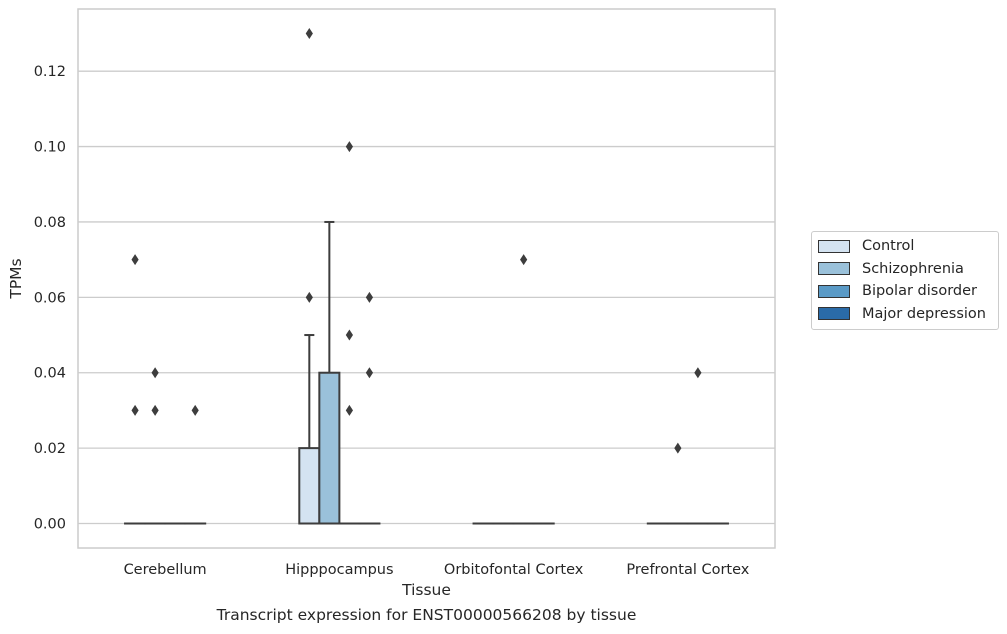 The height and width of the screenshot is (634, 1007). Describe the element at coordinates (888, 246) in the screenshot. I see `legend-label-control: Control` at that location.